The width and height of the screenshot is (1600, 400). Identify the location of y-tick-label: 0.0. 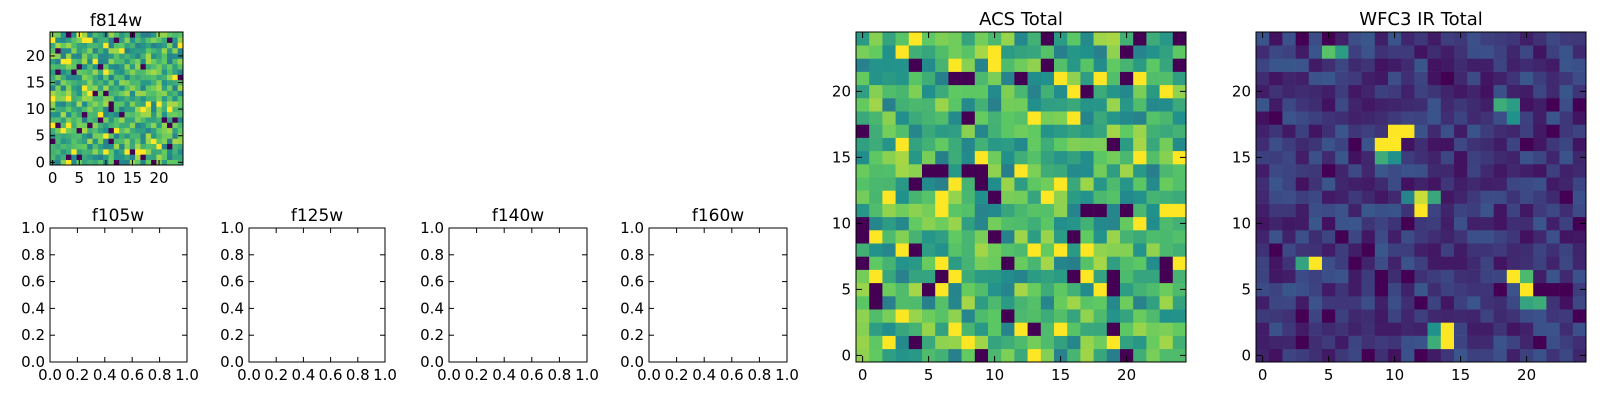
(432, 362).